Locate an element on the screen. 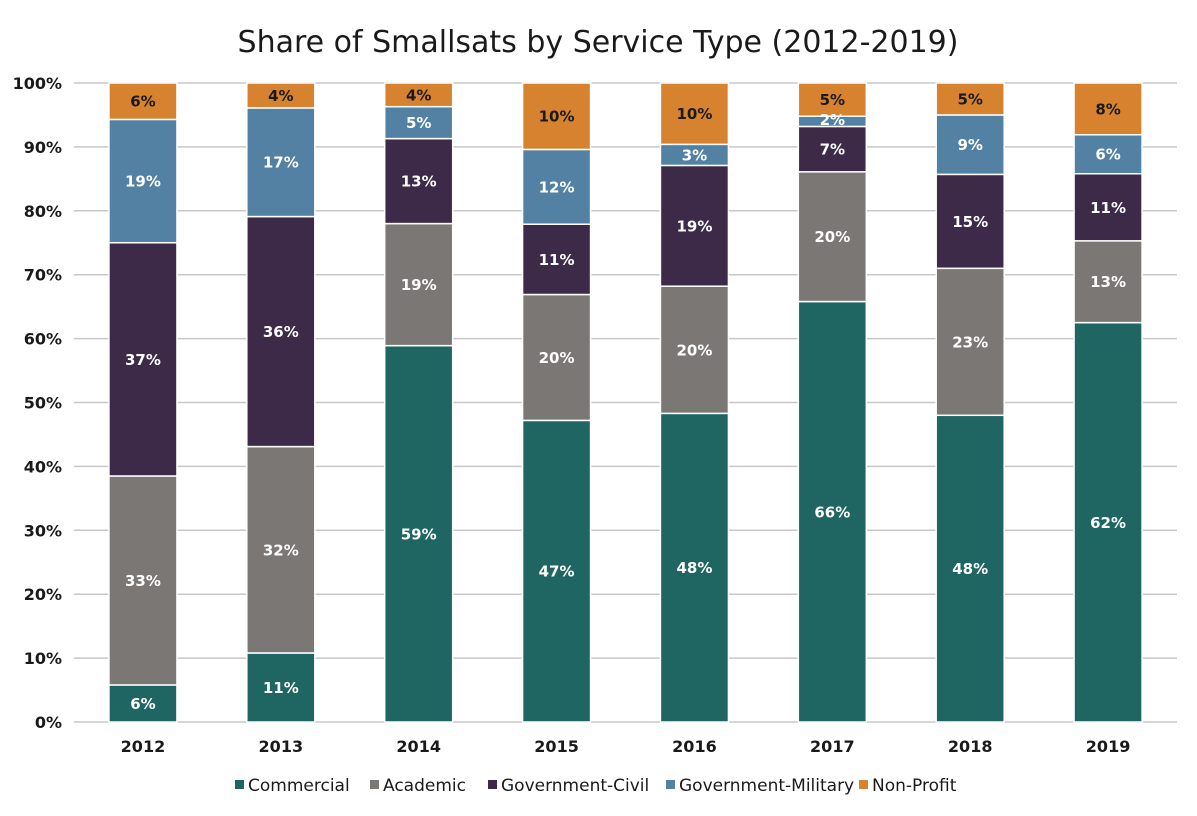 The width and height of the screenshot is (1197, 816). data-label: 15% is located at coordinates (970, 222).